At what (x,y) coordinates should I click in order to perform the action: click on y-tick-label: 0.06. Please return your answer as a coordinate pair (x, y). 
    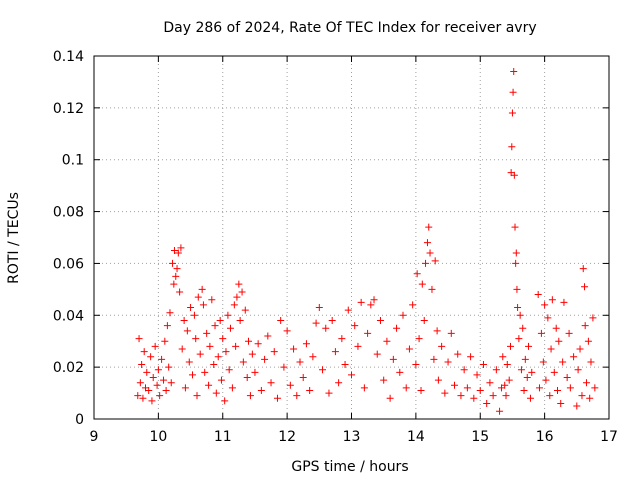
    Looking at the image, I should click on (68, 264).